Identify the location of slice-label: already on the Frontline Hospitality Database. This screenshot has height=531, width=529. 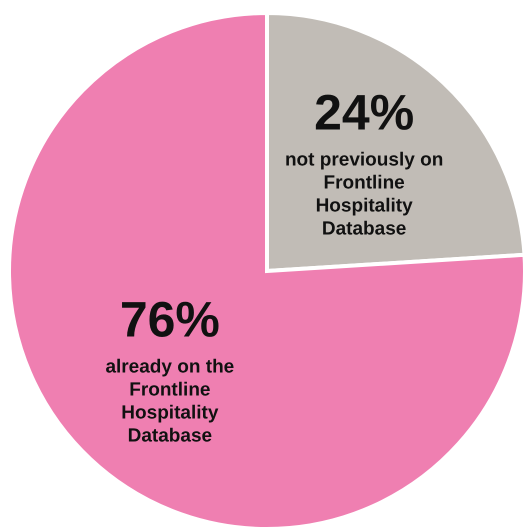
(169, 401).